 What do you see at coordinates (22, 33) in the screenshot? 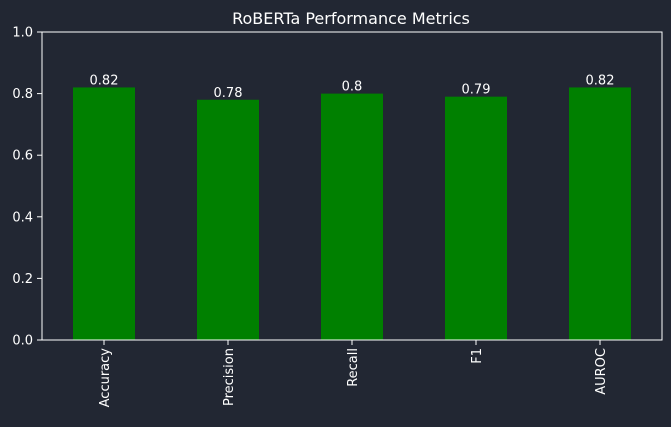
I see `y-tick-label: 1.0` at bounding box center [22, 33].